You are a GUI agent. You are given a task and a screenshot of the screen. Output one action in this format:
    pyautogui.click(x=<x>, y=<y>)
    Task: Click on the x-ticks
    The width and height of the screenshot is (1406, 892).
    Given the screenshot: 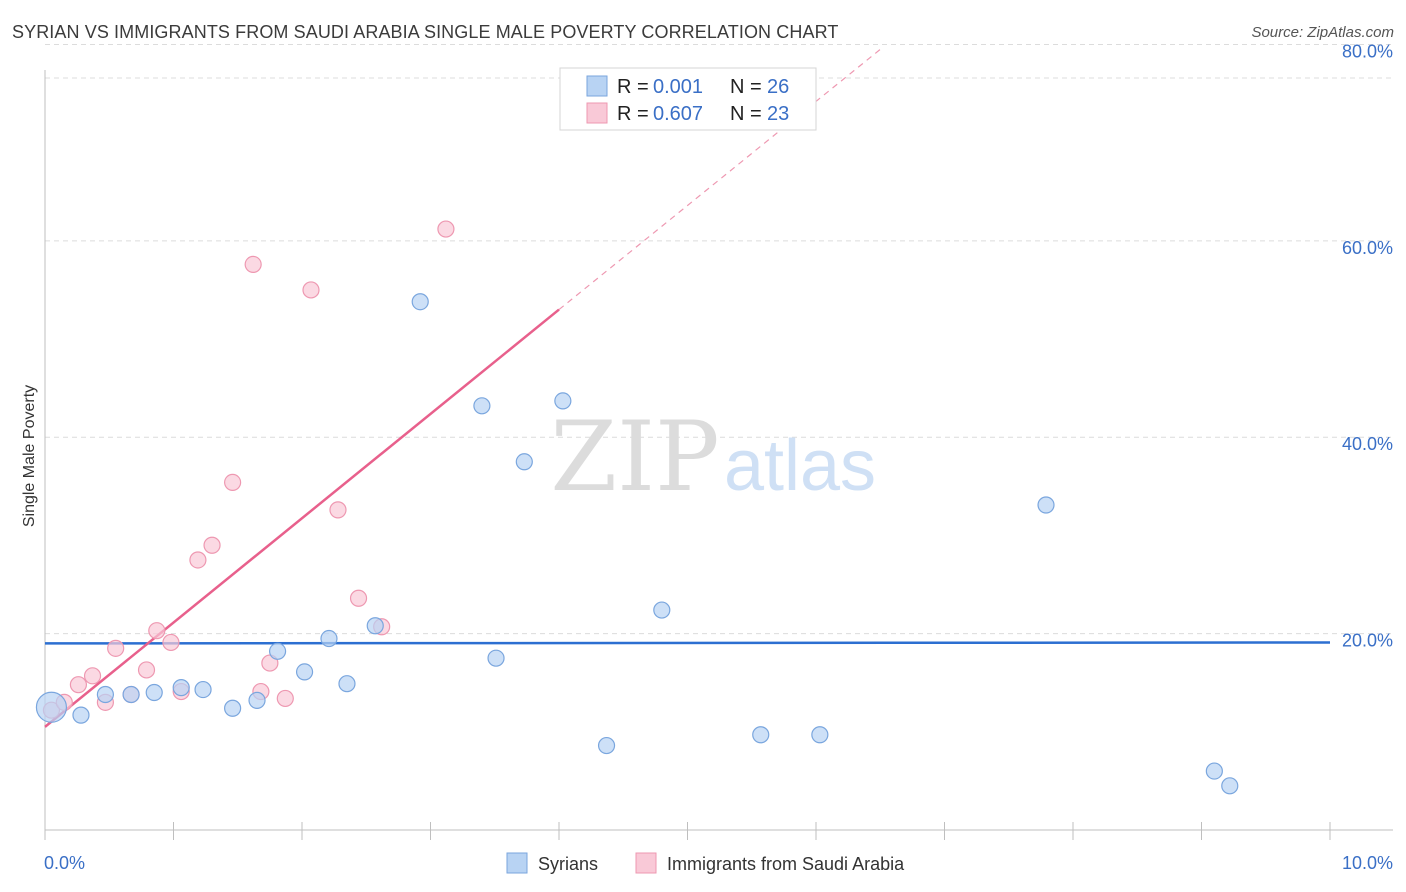 What is the action you would take?
    pyautogui.click(x=687, y=831)
    